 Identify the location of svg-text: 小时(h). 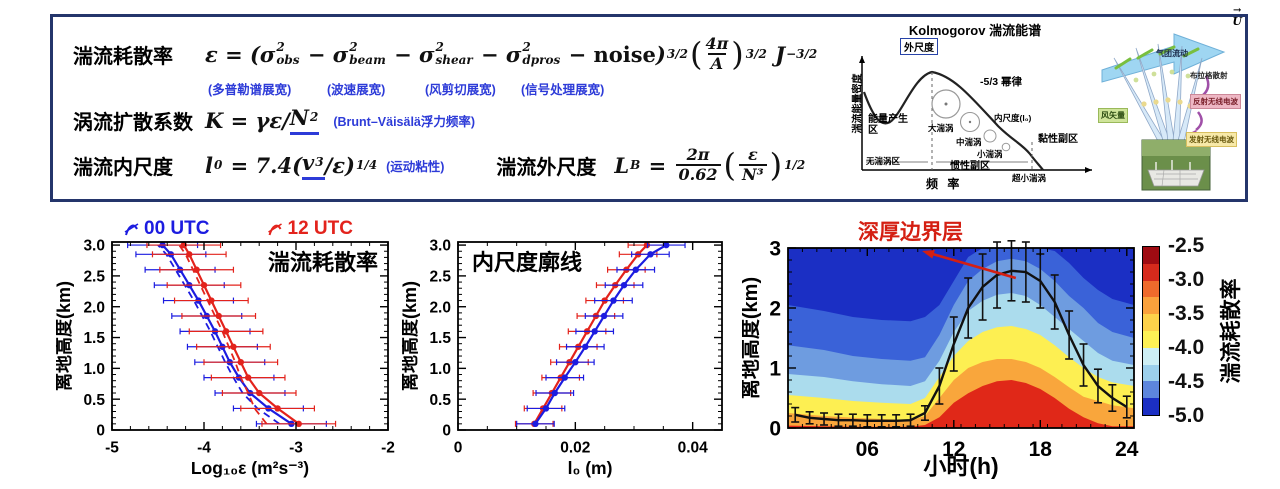
(960, 466).